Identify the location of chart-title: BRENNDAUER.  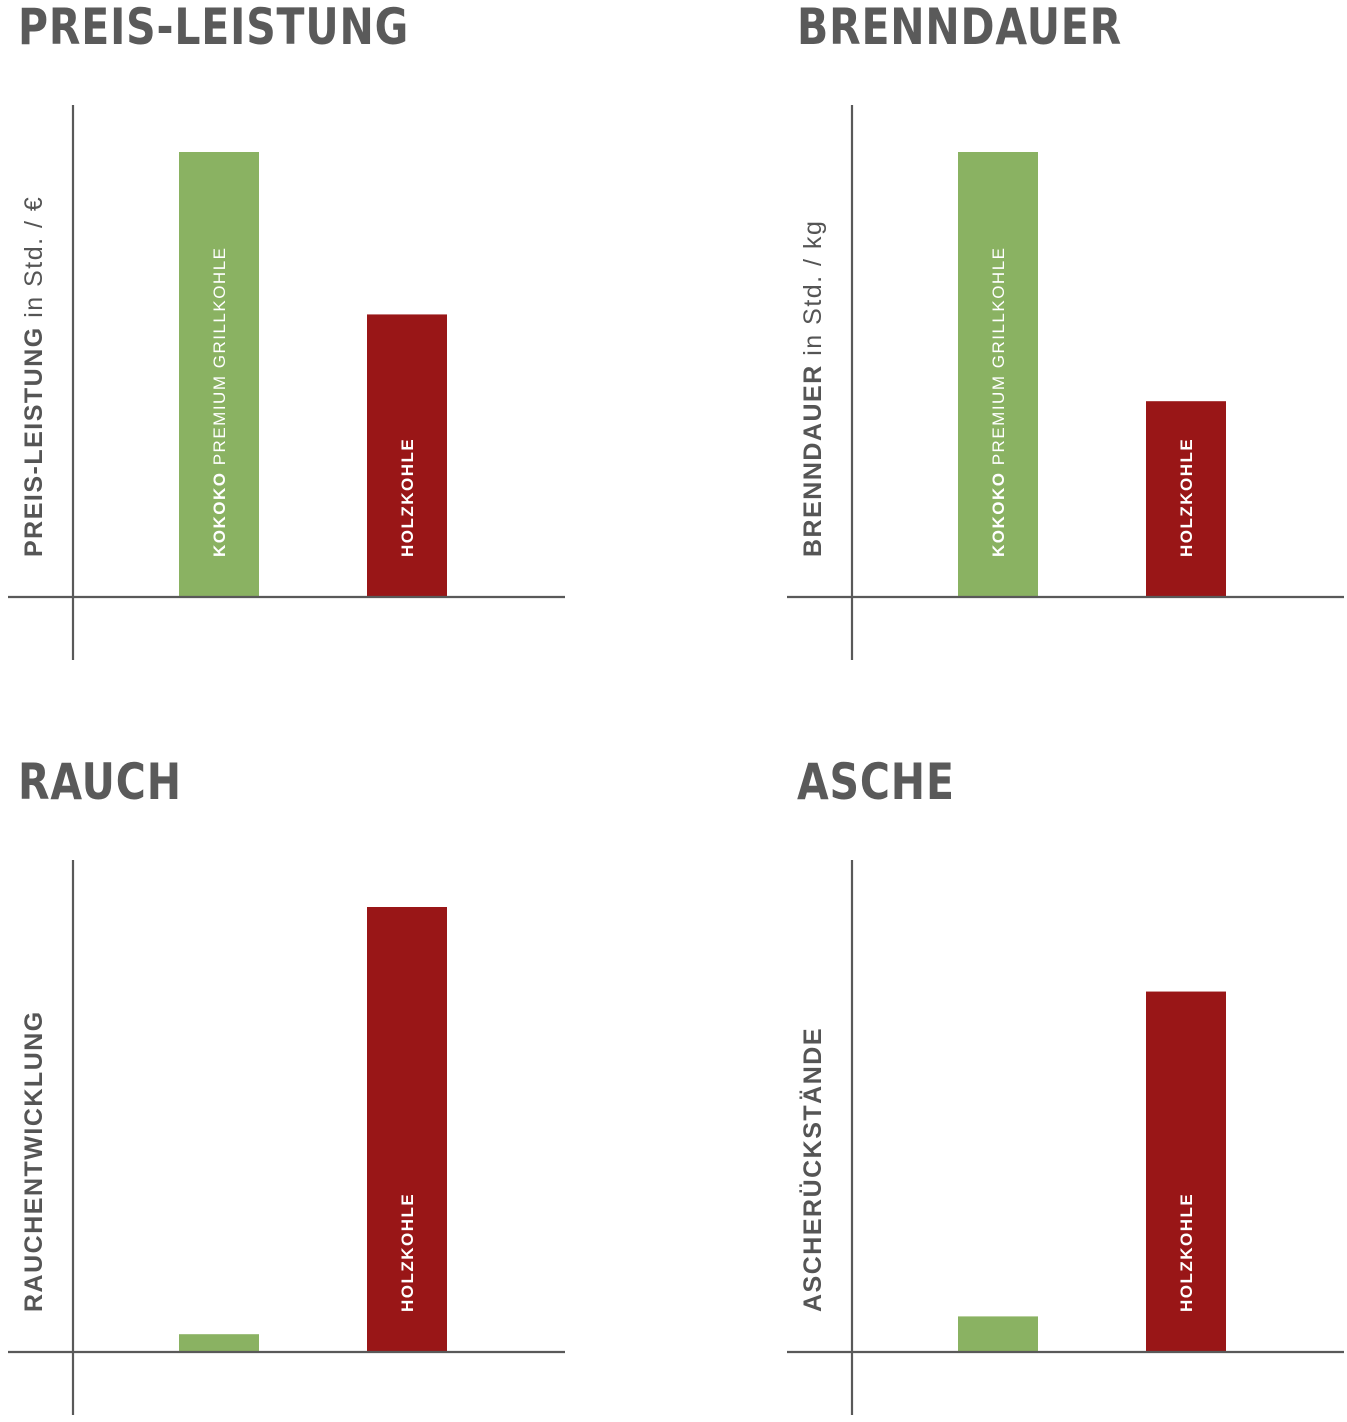
(960, 28).